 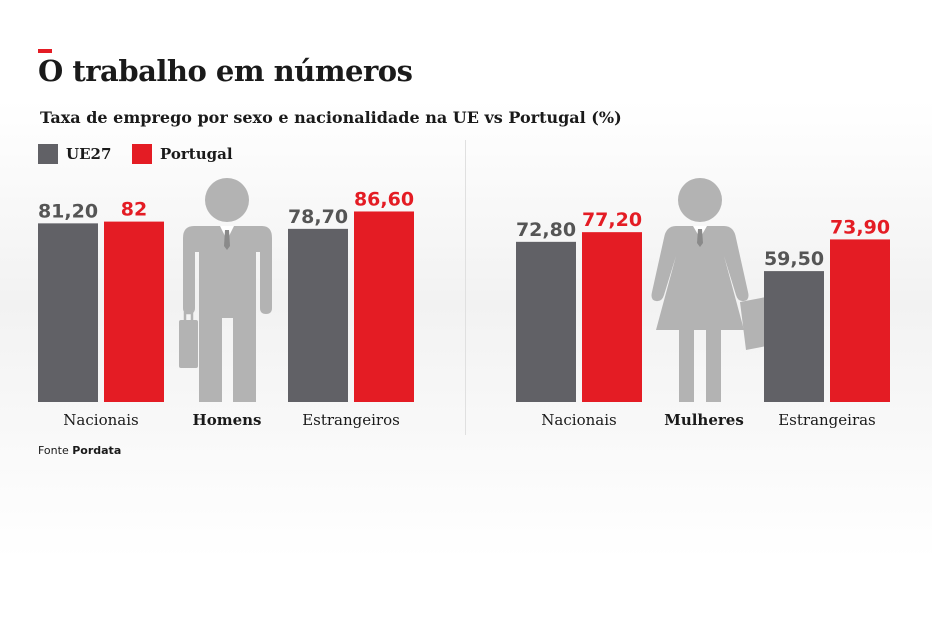 What do you see at coordinates (318, 315) in the screenshot?
I see `bar-homens-estrangeiros-ue27` at bounding box center [318, 315].